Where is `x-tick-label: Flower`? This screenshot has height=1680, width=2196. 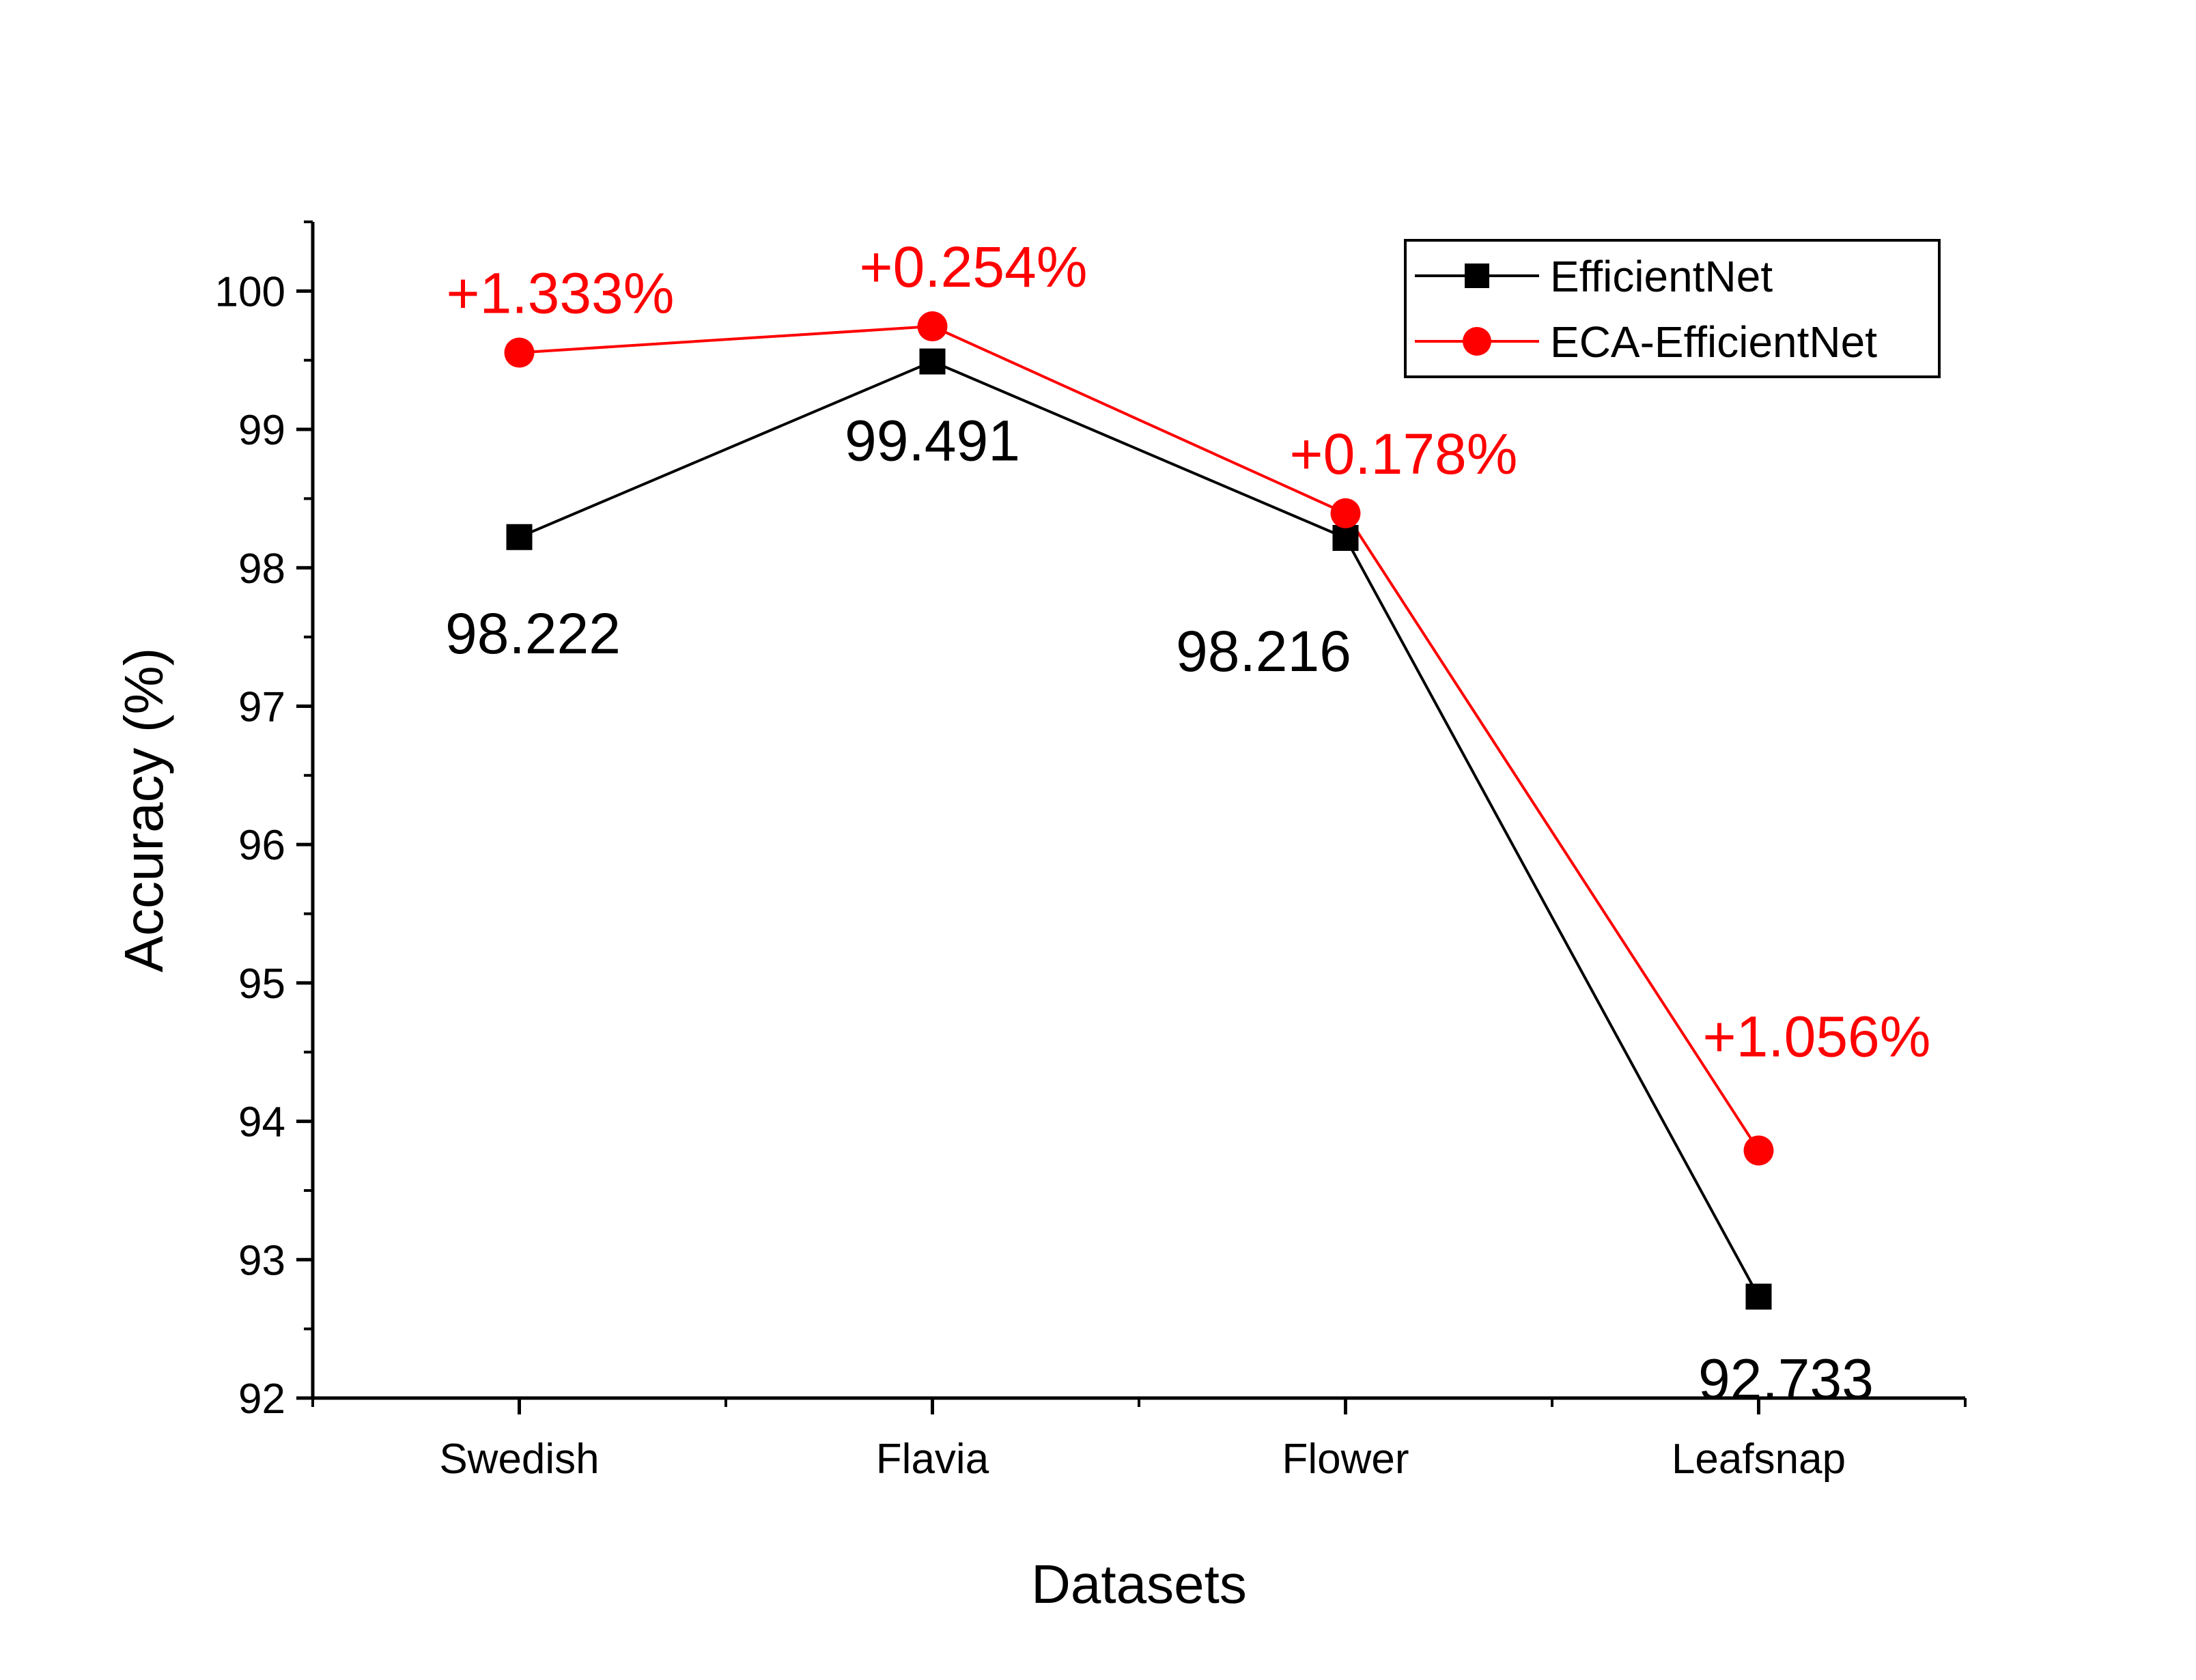
x-tick-label: Flower is located at coordinates (1345, 1459).